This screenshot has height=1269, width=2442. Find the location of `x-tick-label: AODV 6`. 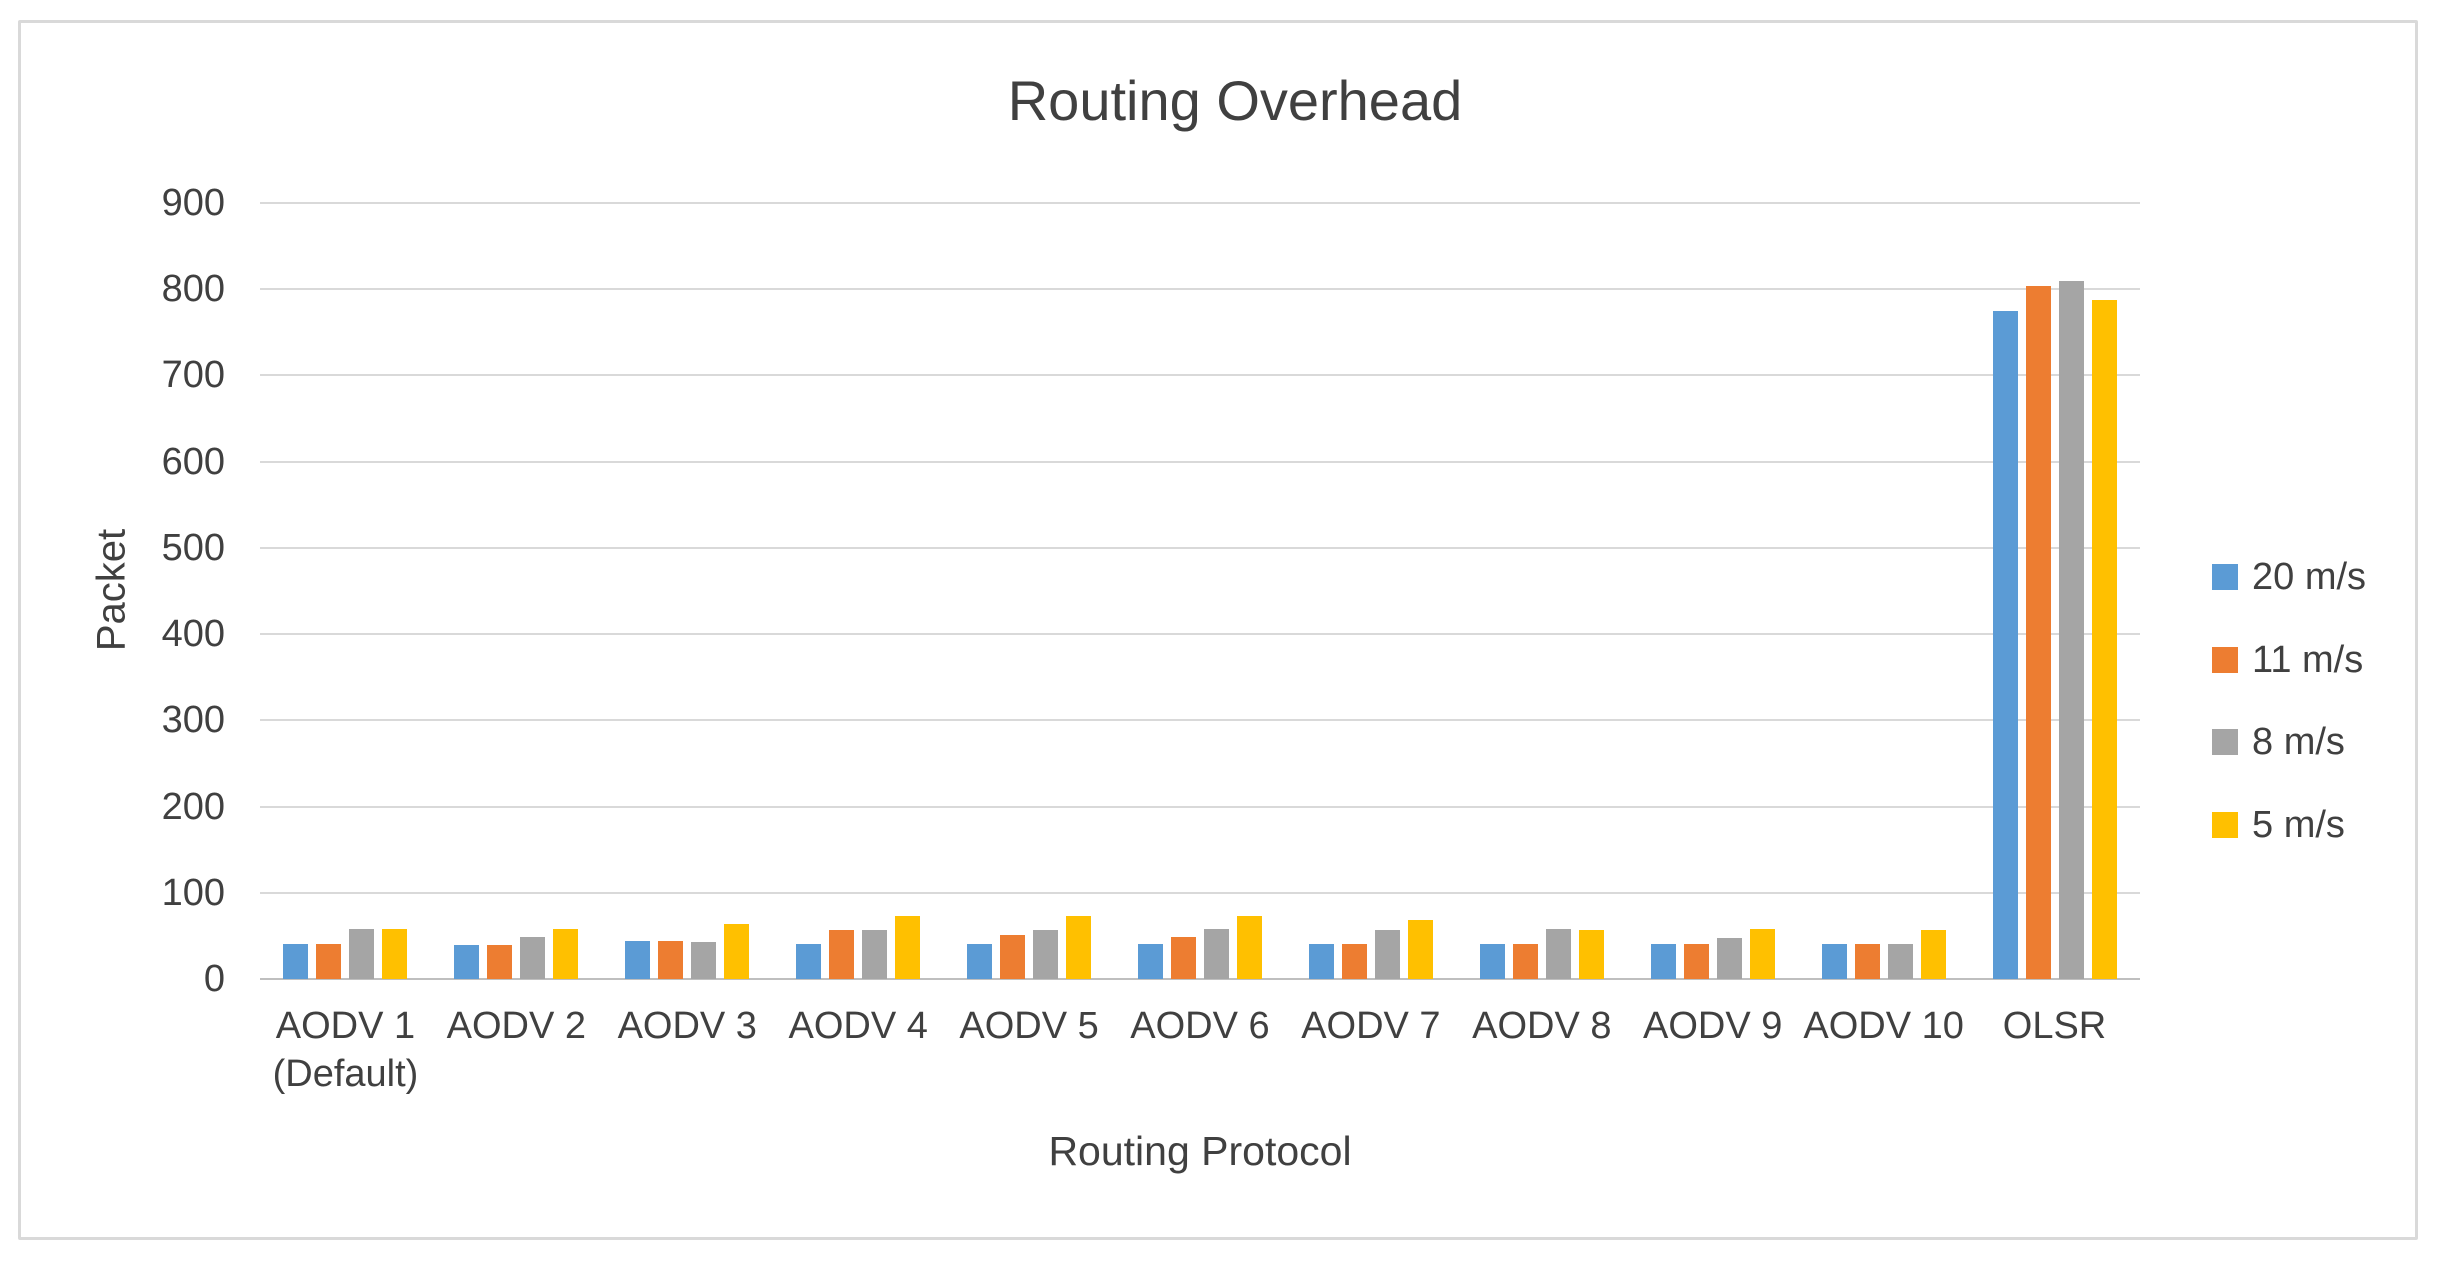

x-tick-label: AODV 6 is located at coordinates (1200, 1026).